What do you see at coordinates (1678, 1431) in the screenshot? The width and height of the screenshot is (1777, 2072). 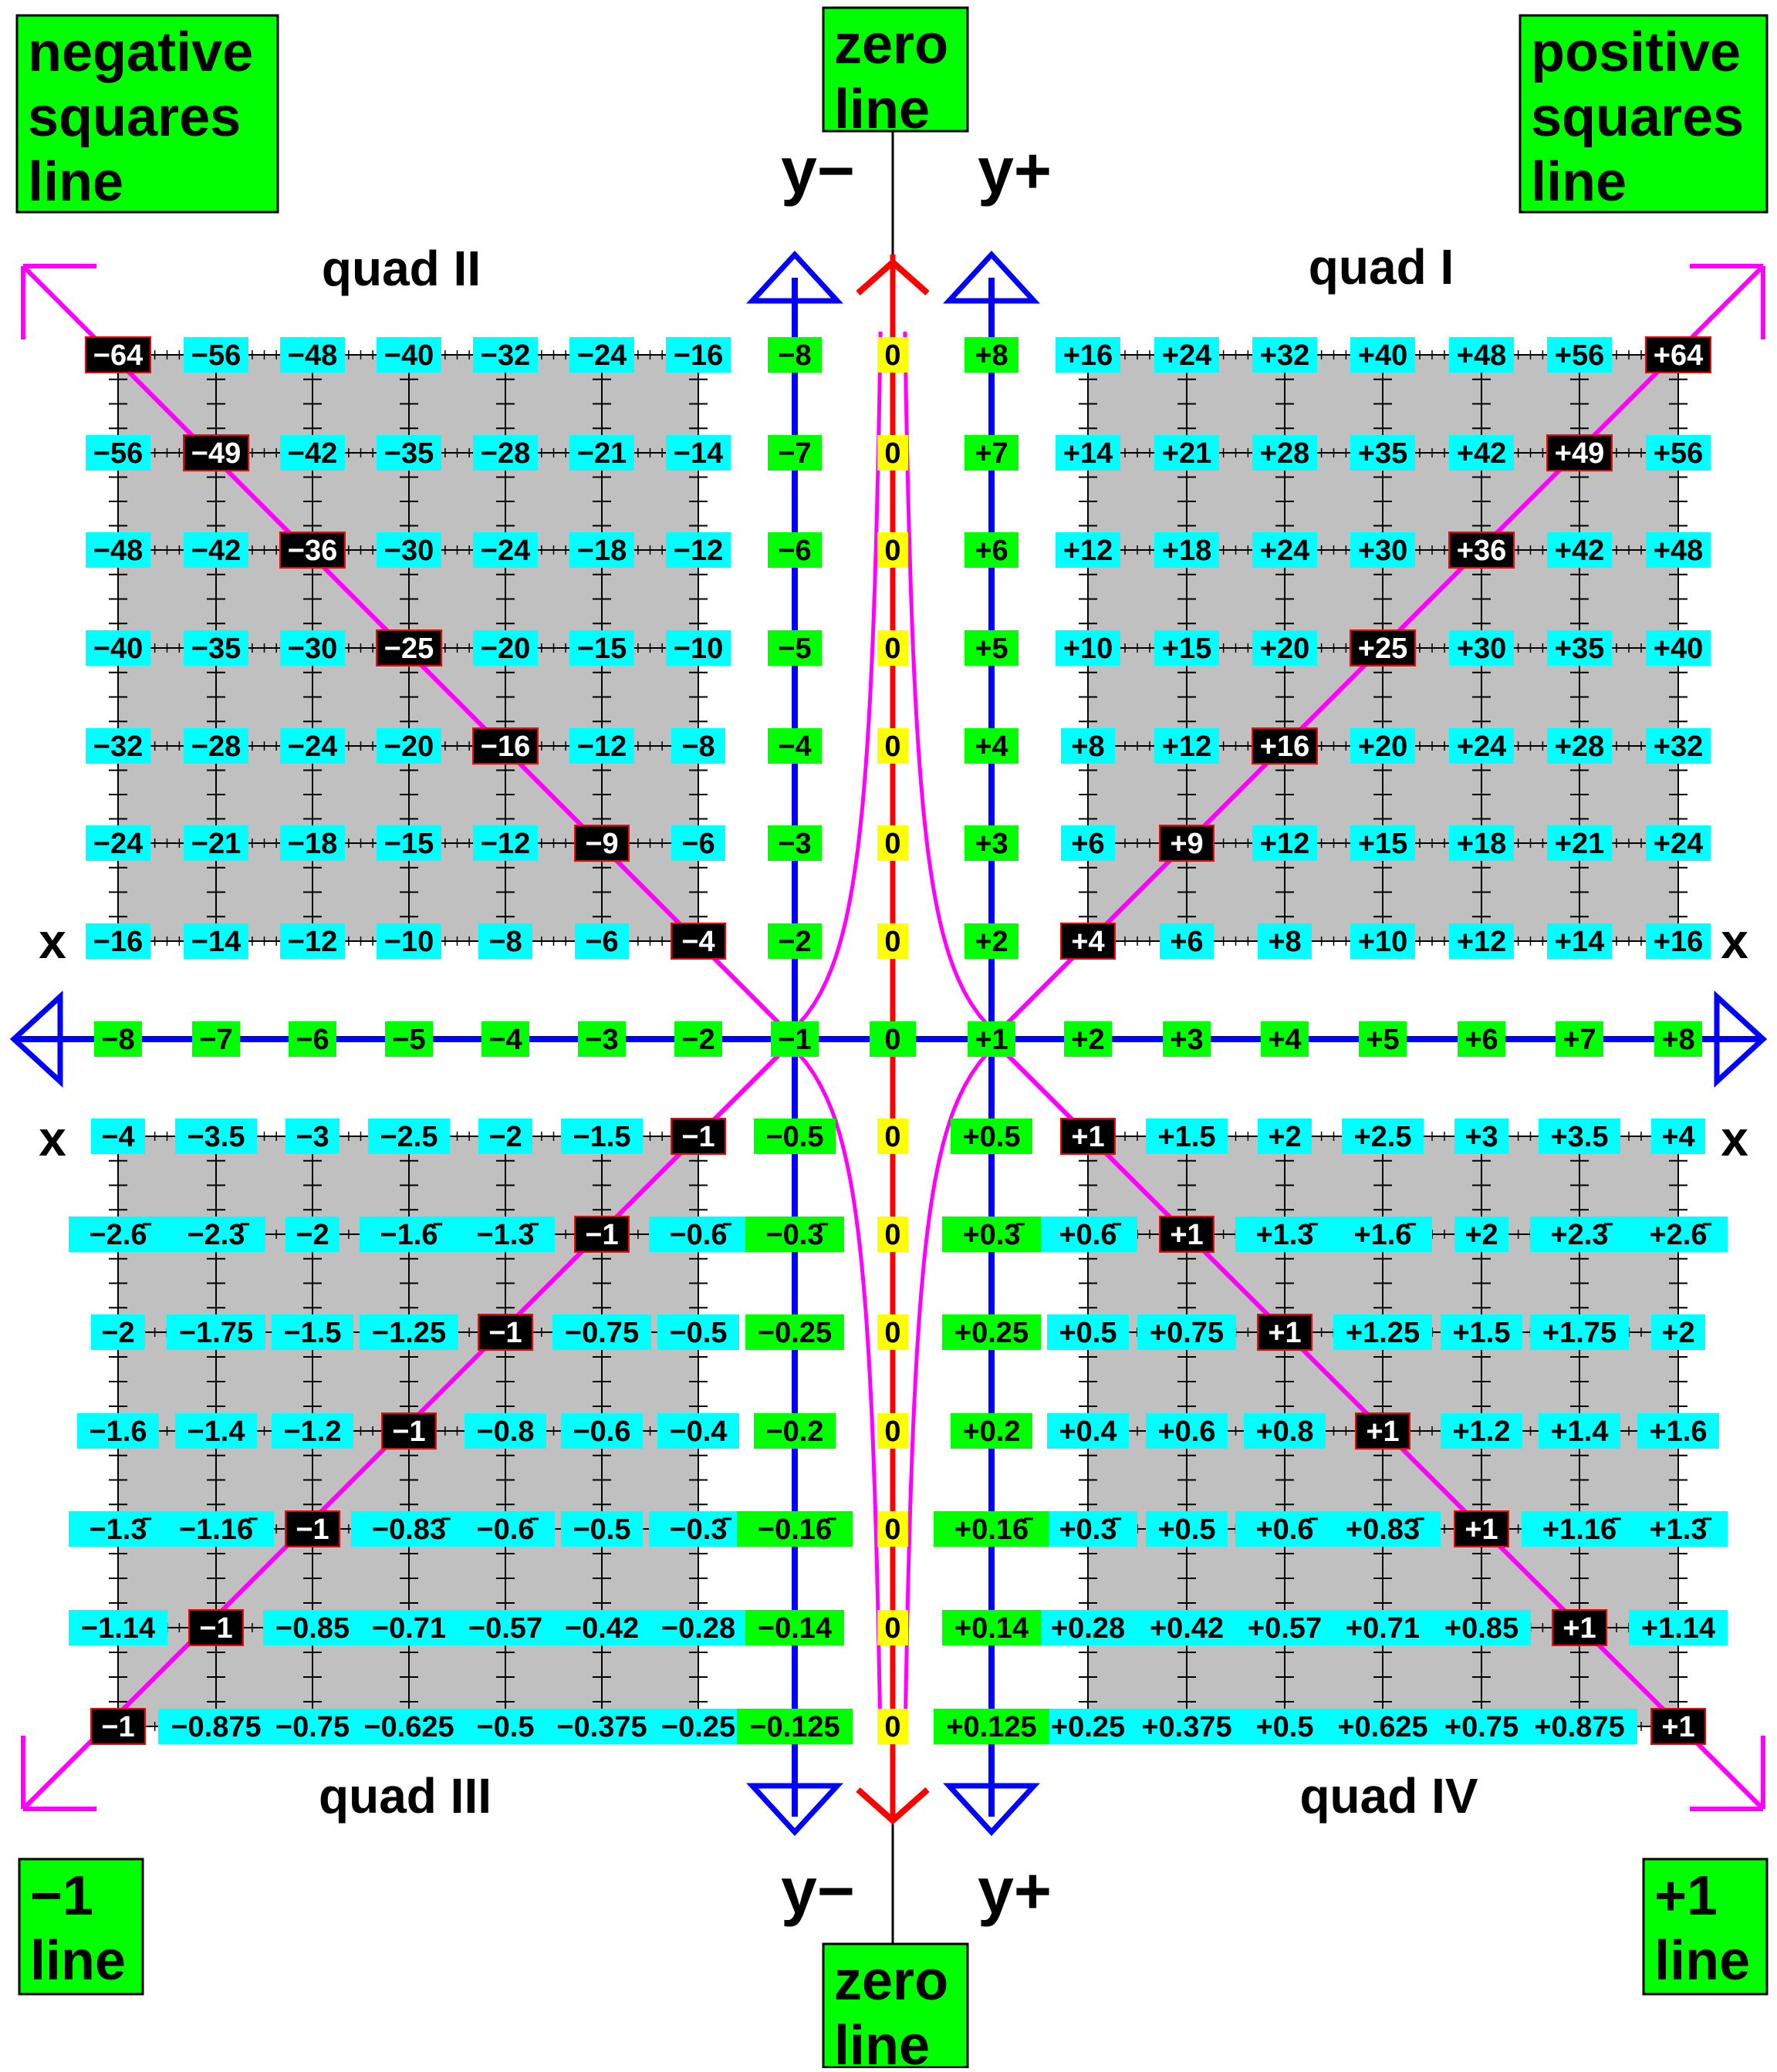 I see `quad4-cell: +1.6` at bounding box center [1678, 1431].